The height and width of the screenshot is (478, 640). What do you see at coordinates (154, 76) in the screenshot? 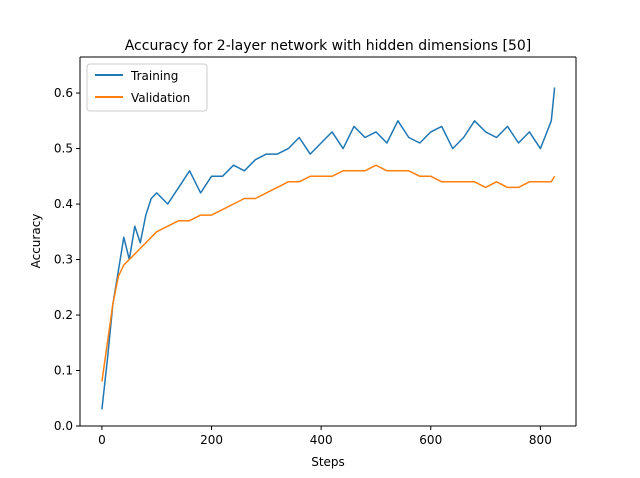
I see `legend-label-training: Training` at bounding box center [154, 76].